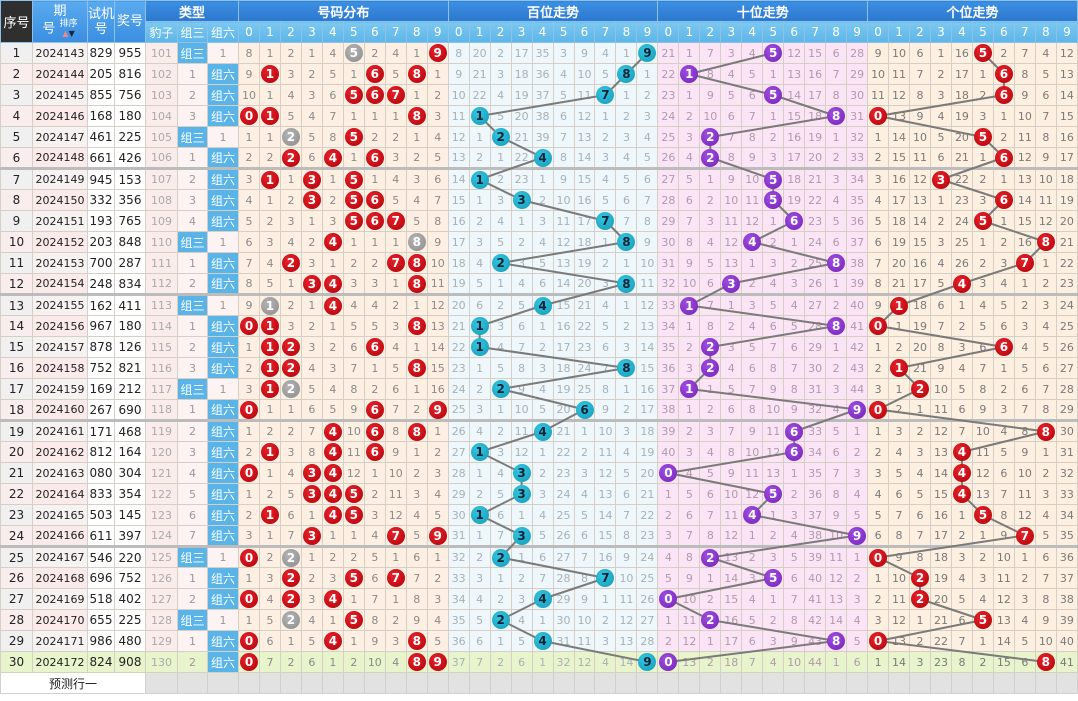 This screenshot has width=1078, height=701. I want to click on header-trial: 试机号, so click(101, 21).